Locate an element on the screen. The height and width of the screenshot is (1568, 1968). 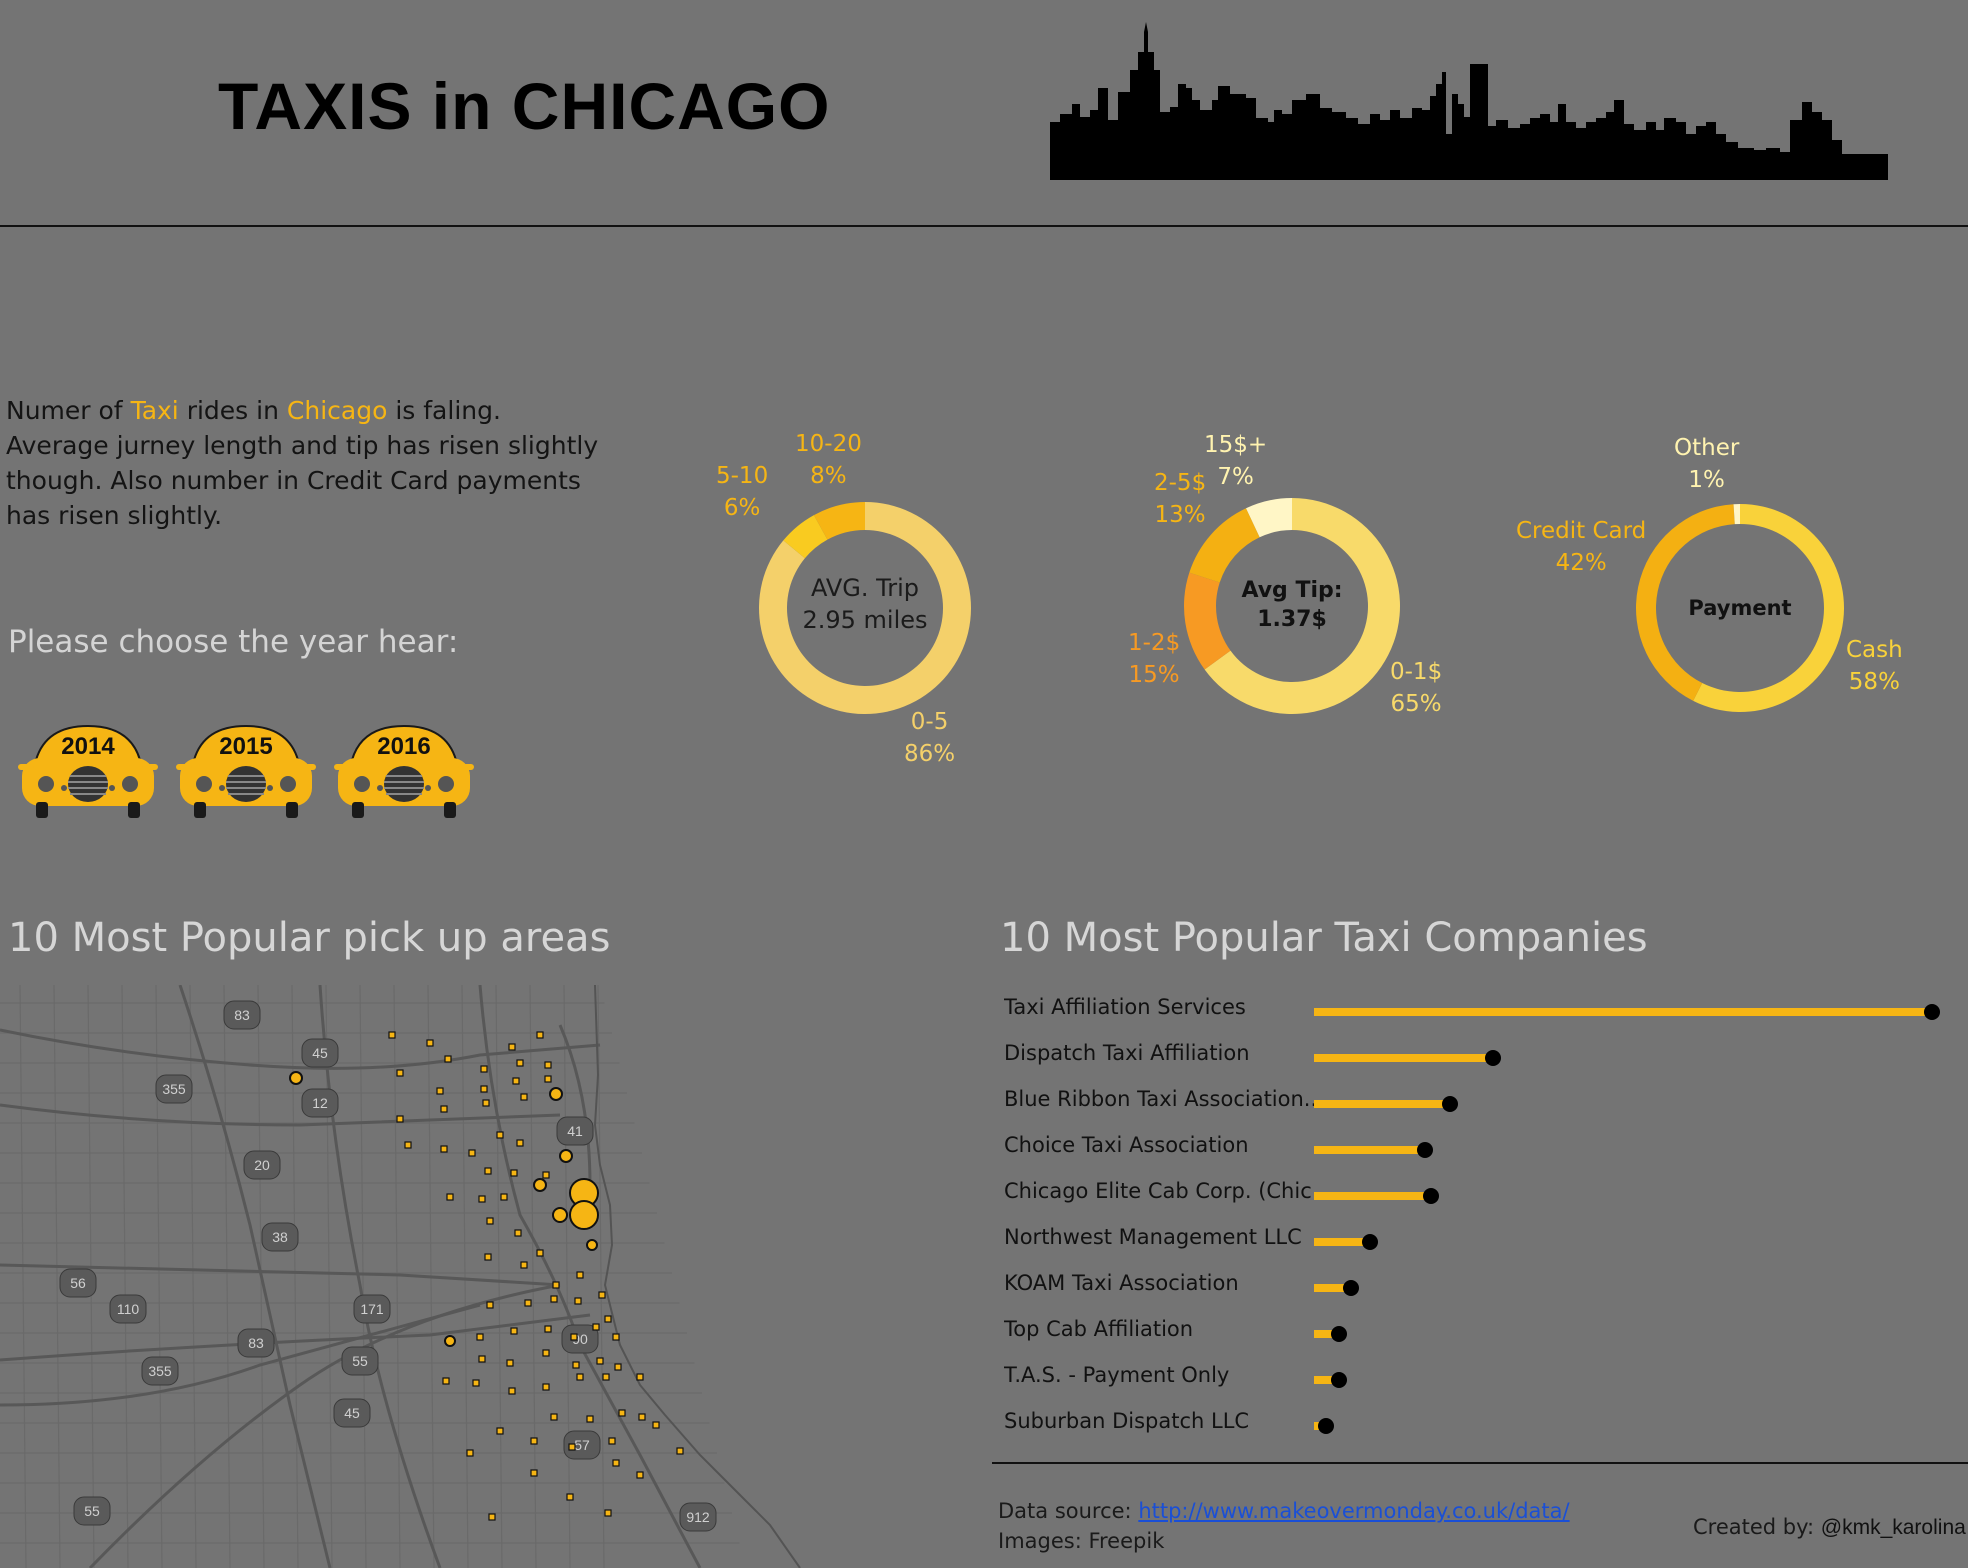
year-button-2015: 2015 is located at coordinates (246, 770).